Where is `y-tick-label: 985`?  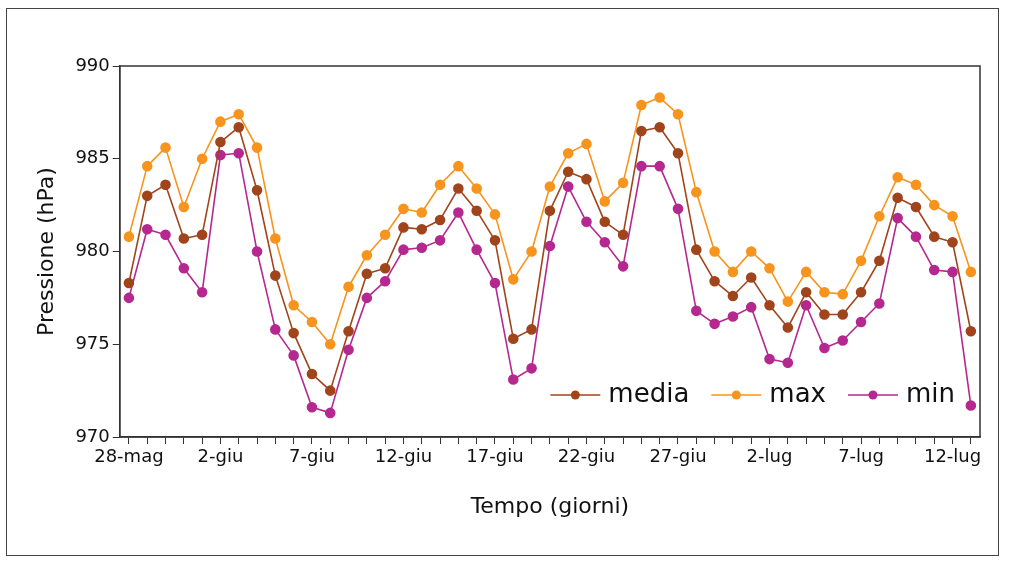 y-tick-label: 985 is located at coordinates (92, 157).